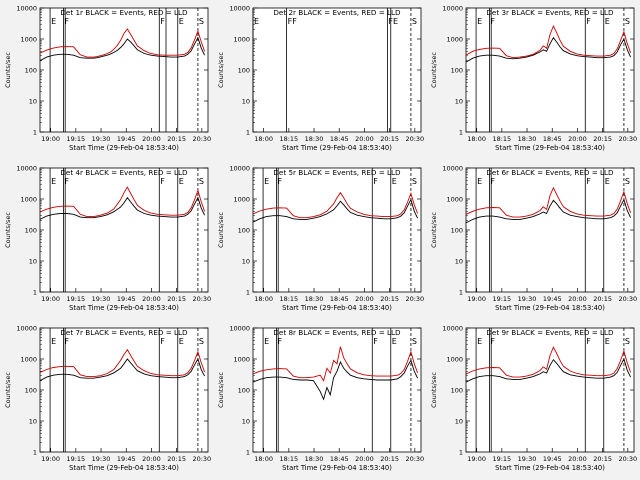  I want to click on marker-label: FE, so click(393, 21).